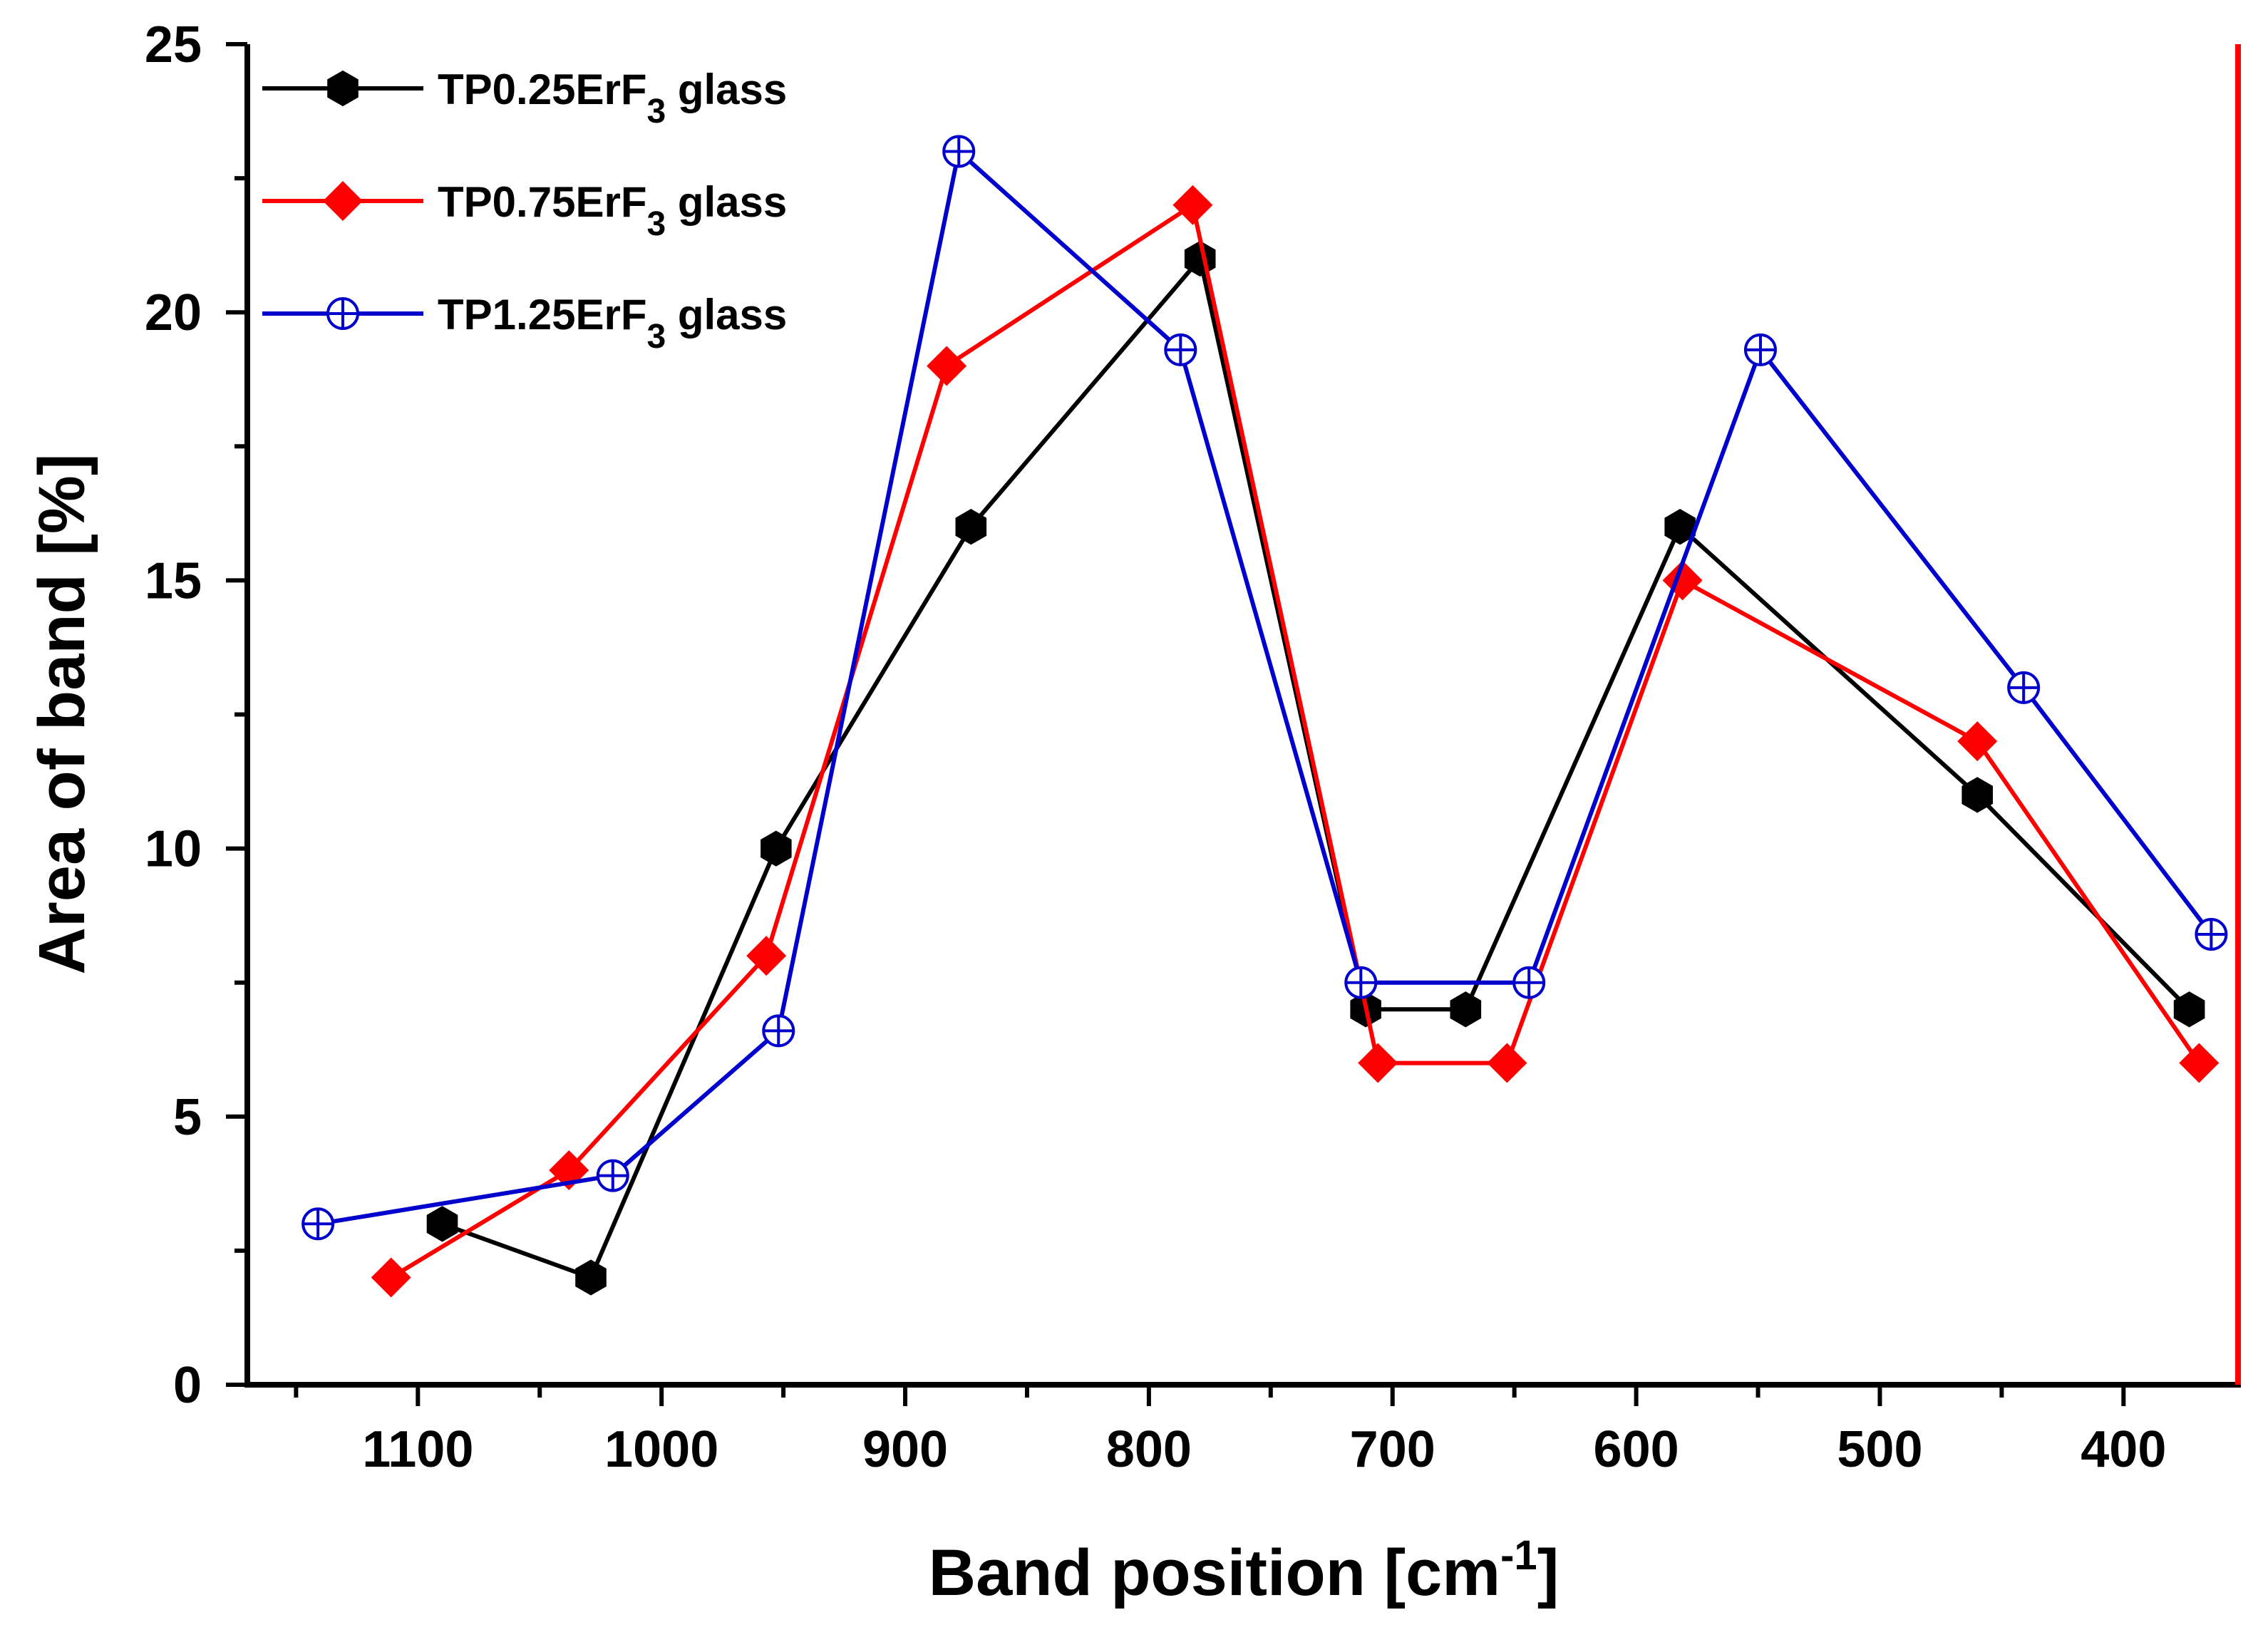  Describe the element at coordinates (188, 1117) in the screenshot. I see `y-tick-label: 5` at that location.